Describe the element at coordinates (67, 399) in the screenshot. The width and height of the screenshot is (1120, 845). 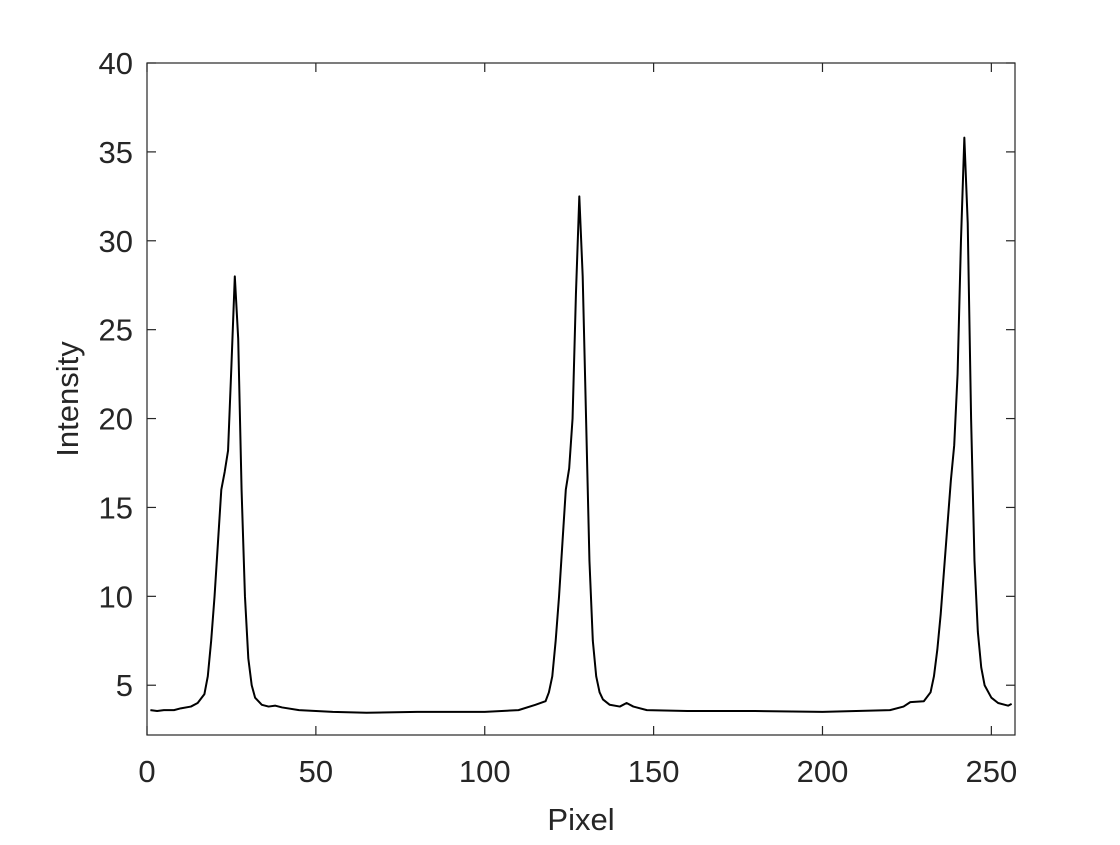
I see `y-axis-label: Intensity` at that location.